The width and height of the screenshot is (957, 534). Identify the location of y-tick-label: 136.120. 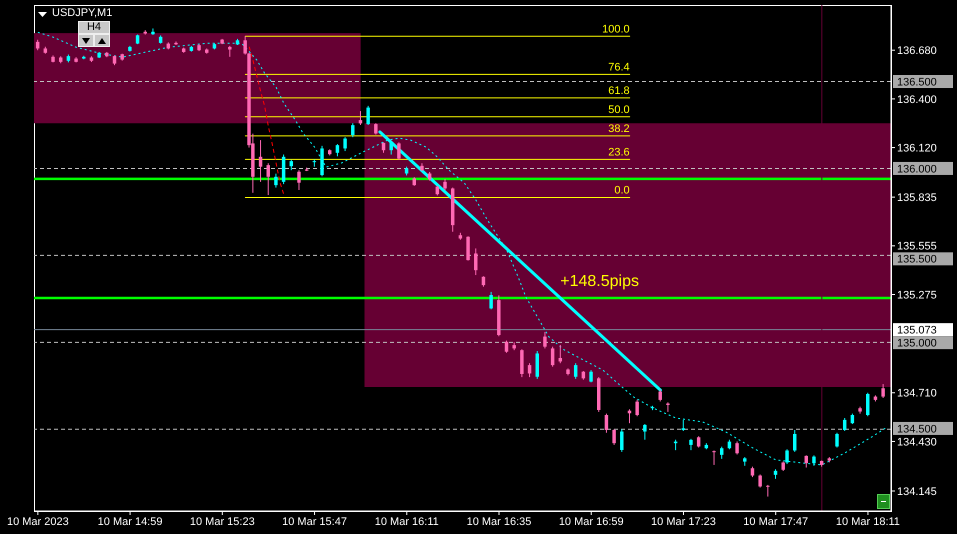
(917, 148).